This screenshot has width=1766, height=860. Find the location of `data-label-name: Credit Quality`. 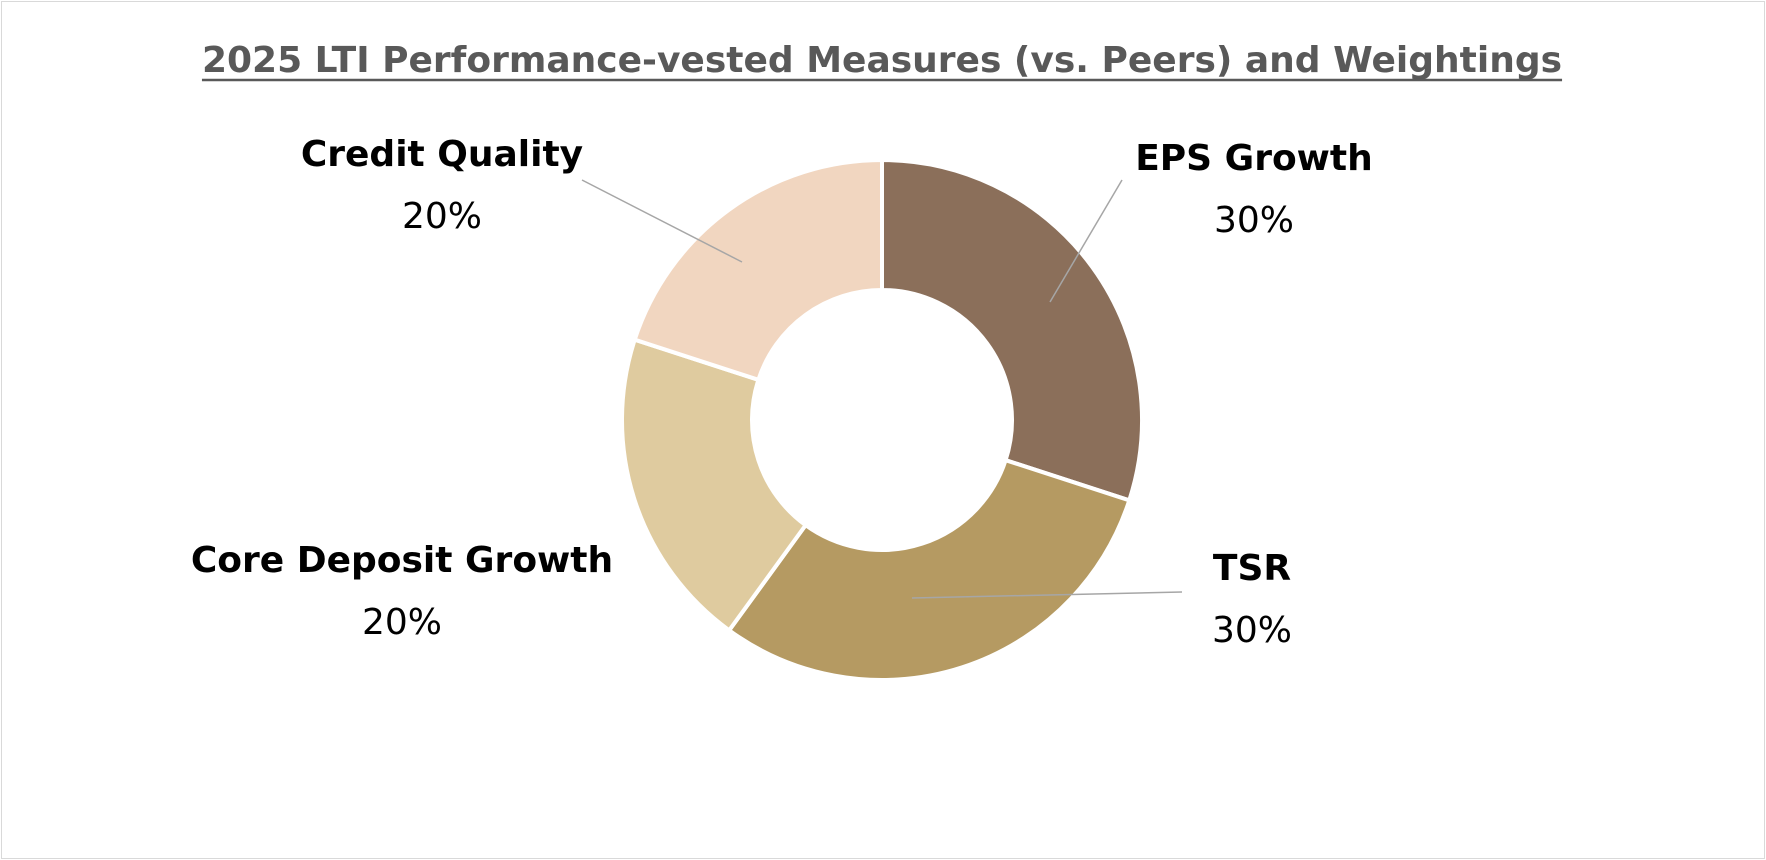

data-label-name: Credit Quality is located at coordinates (442, 154).